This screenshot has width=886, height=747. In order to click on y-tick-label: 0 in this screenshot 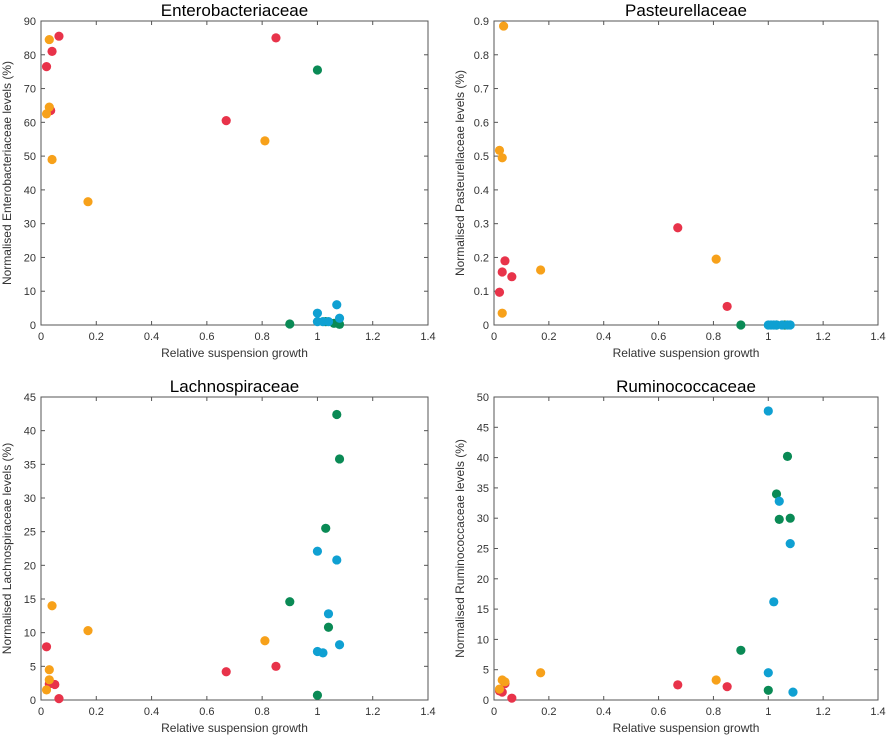, I will do `click(33, 701)`.